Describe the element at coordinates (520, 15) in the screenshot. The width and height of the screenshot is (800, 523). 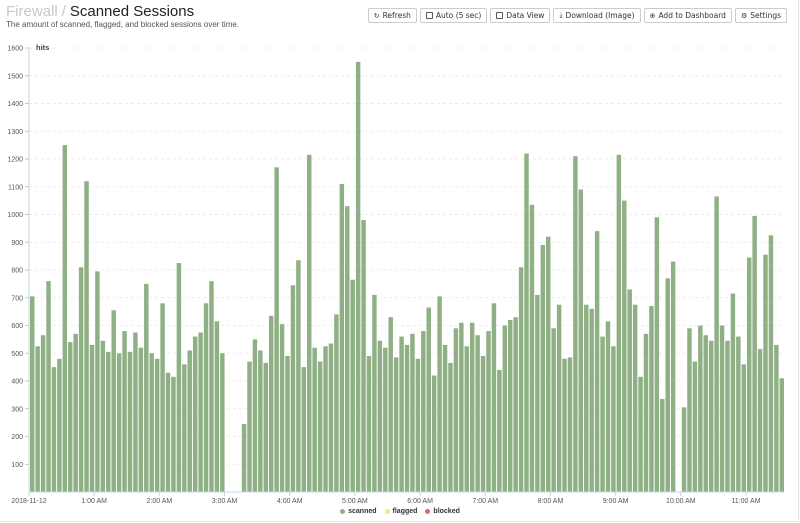
I see `data-view-toggle: Data View` at that location.